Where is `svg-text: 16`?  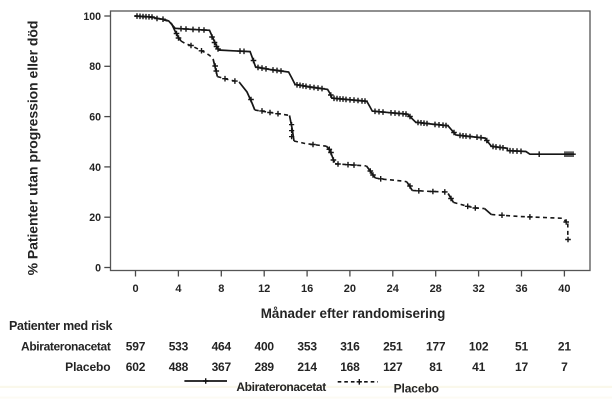 svg-text: 16 is located at coordinates (307, 289).